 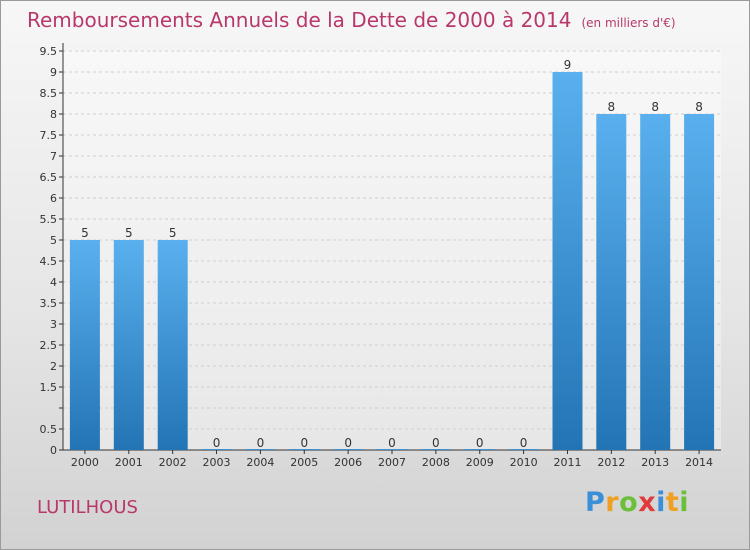 I want to click on x-tick-label: 2014, so click(x=699, y=462).